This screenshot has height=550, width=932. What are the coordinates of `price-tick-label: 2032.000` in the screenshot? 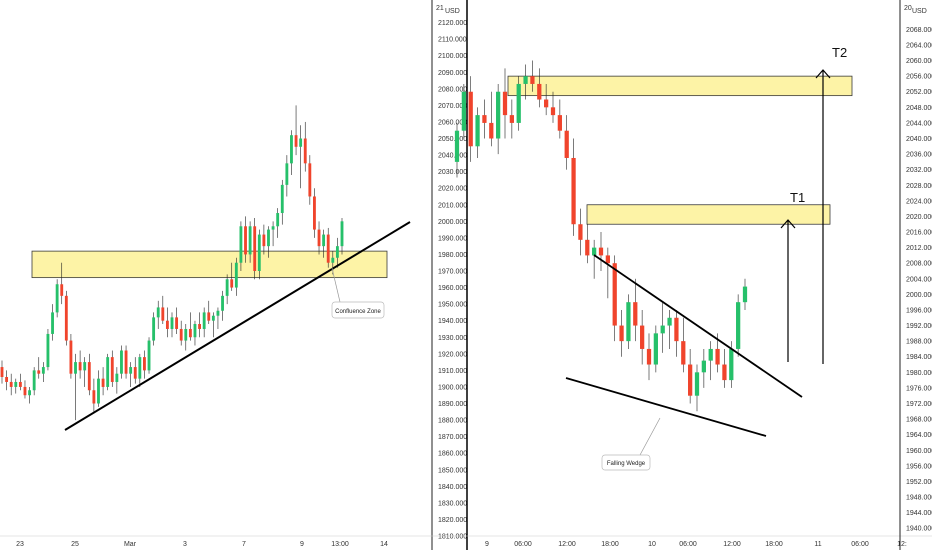 It's located at (919, 170).